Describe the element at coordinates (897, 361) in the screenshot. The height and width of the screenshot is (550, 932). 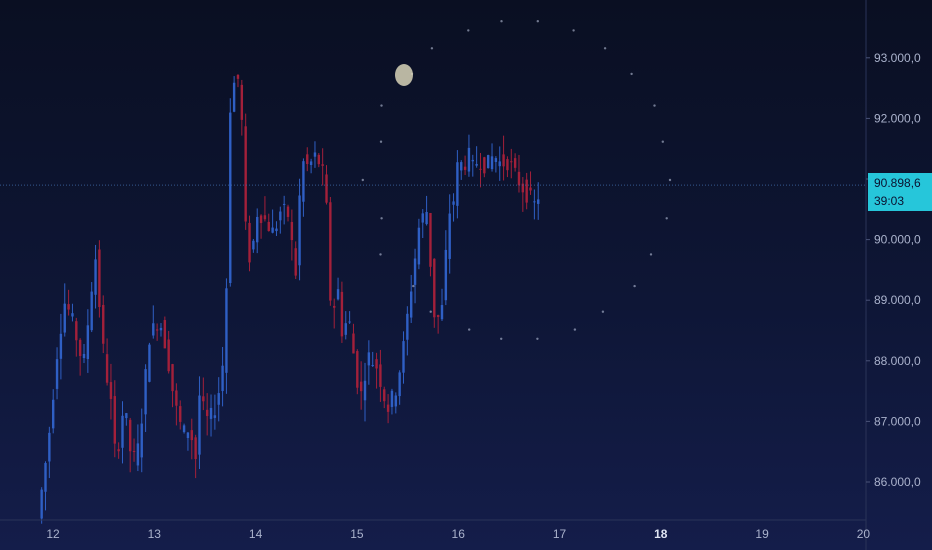
I see `y-tick-label: 88.000,0` at that location.